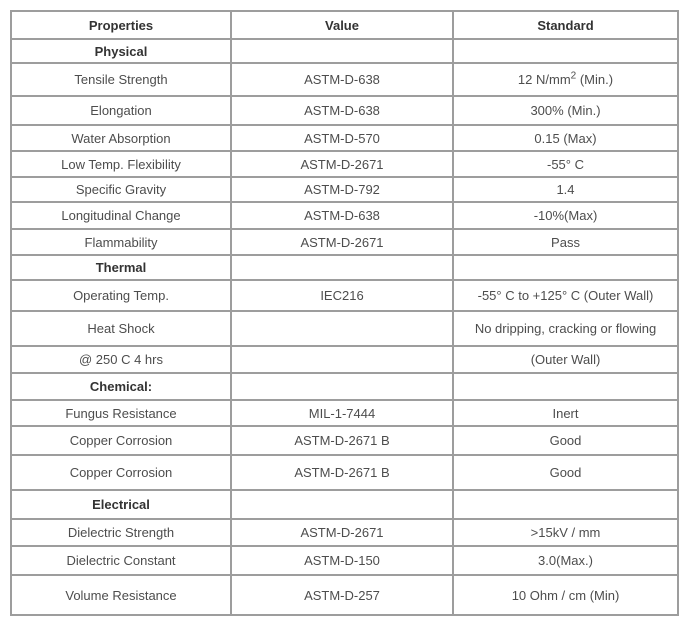 The height and width of the screenshot is (630, 688). I want to click on property-cell: Elongation, so click(121, 110).